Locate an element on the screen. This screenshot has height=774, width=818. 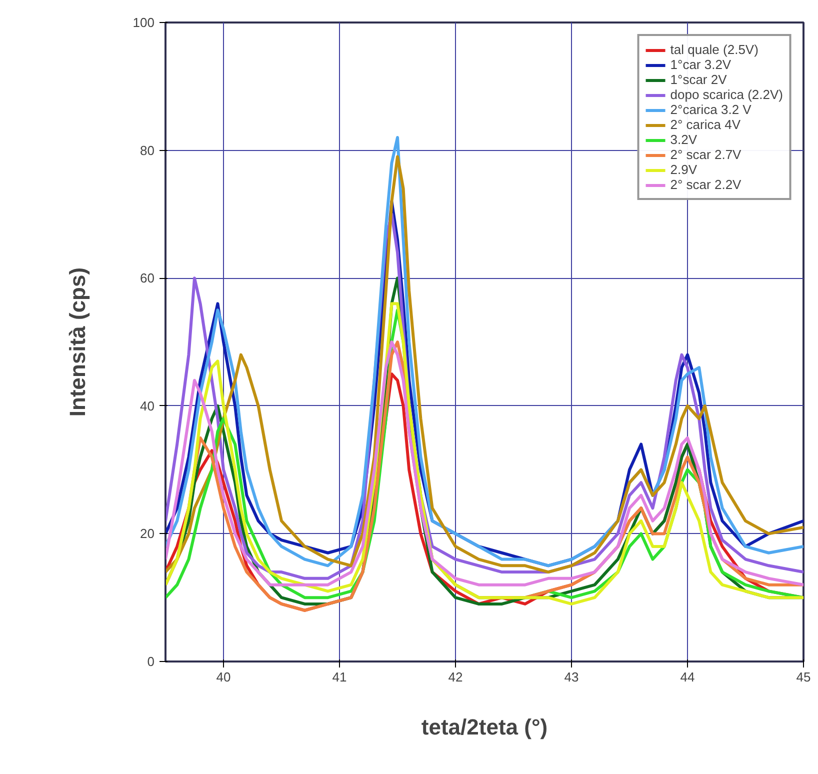
y-axis-title: Intensità (cps) is located at coordinates (77, 342).